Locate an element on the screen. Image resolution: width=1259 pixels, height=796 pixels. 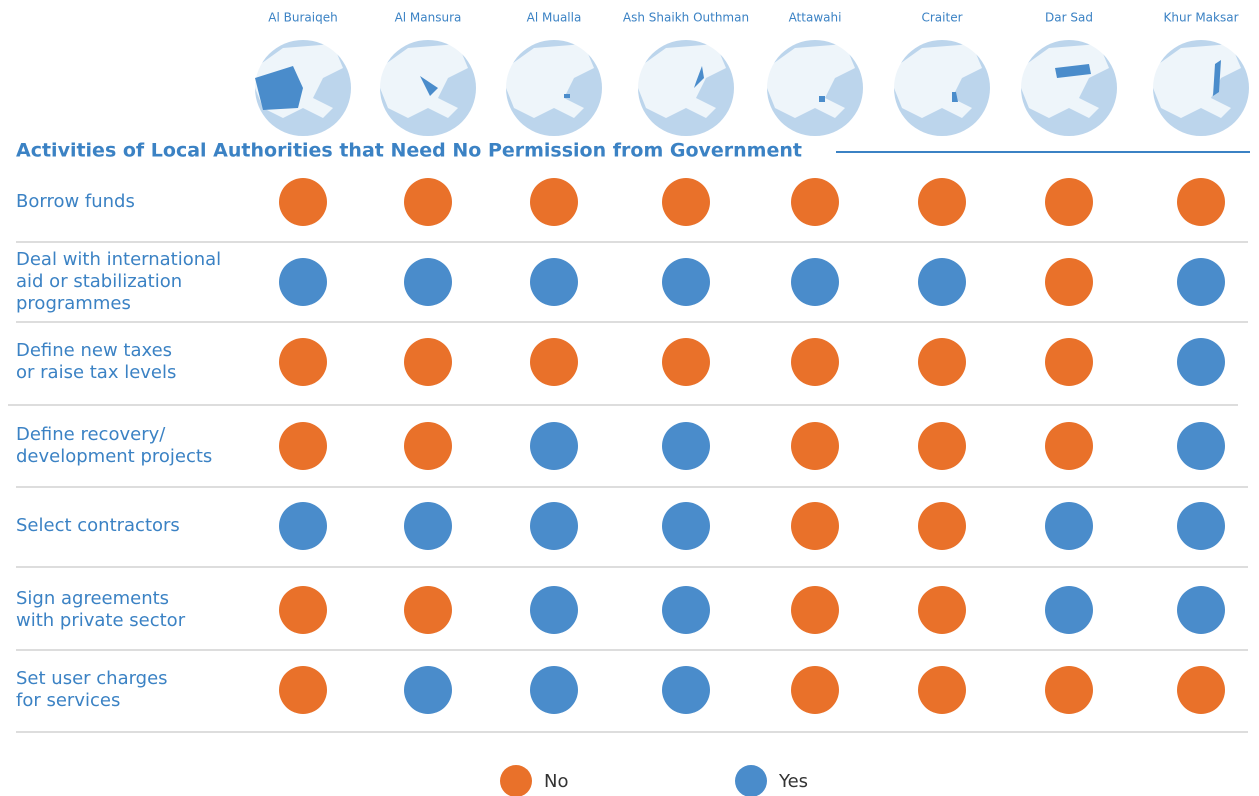
row-label: for services is located at coordinates (68, 700).